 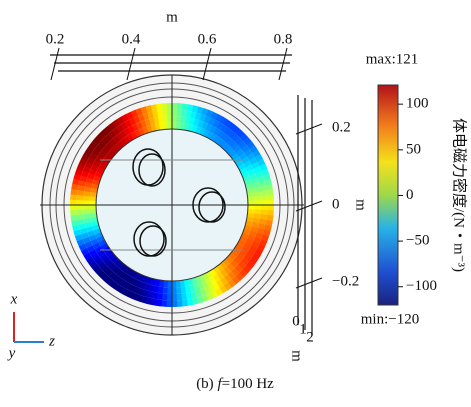 What do you see at coordinates (248, 384) in the screenshot?
I see `caption-rest: =100 Hz` at bounding box center [248, 384].